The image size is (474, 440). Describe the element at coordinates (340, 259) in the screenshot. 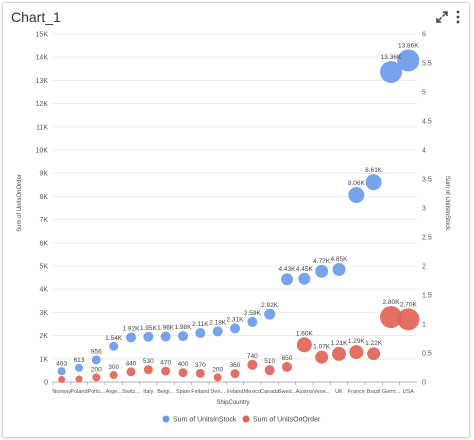

I see `data-label: 4.85K` at that location.